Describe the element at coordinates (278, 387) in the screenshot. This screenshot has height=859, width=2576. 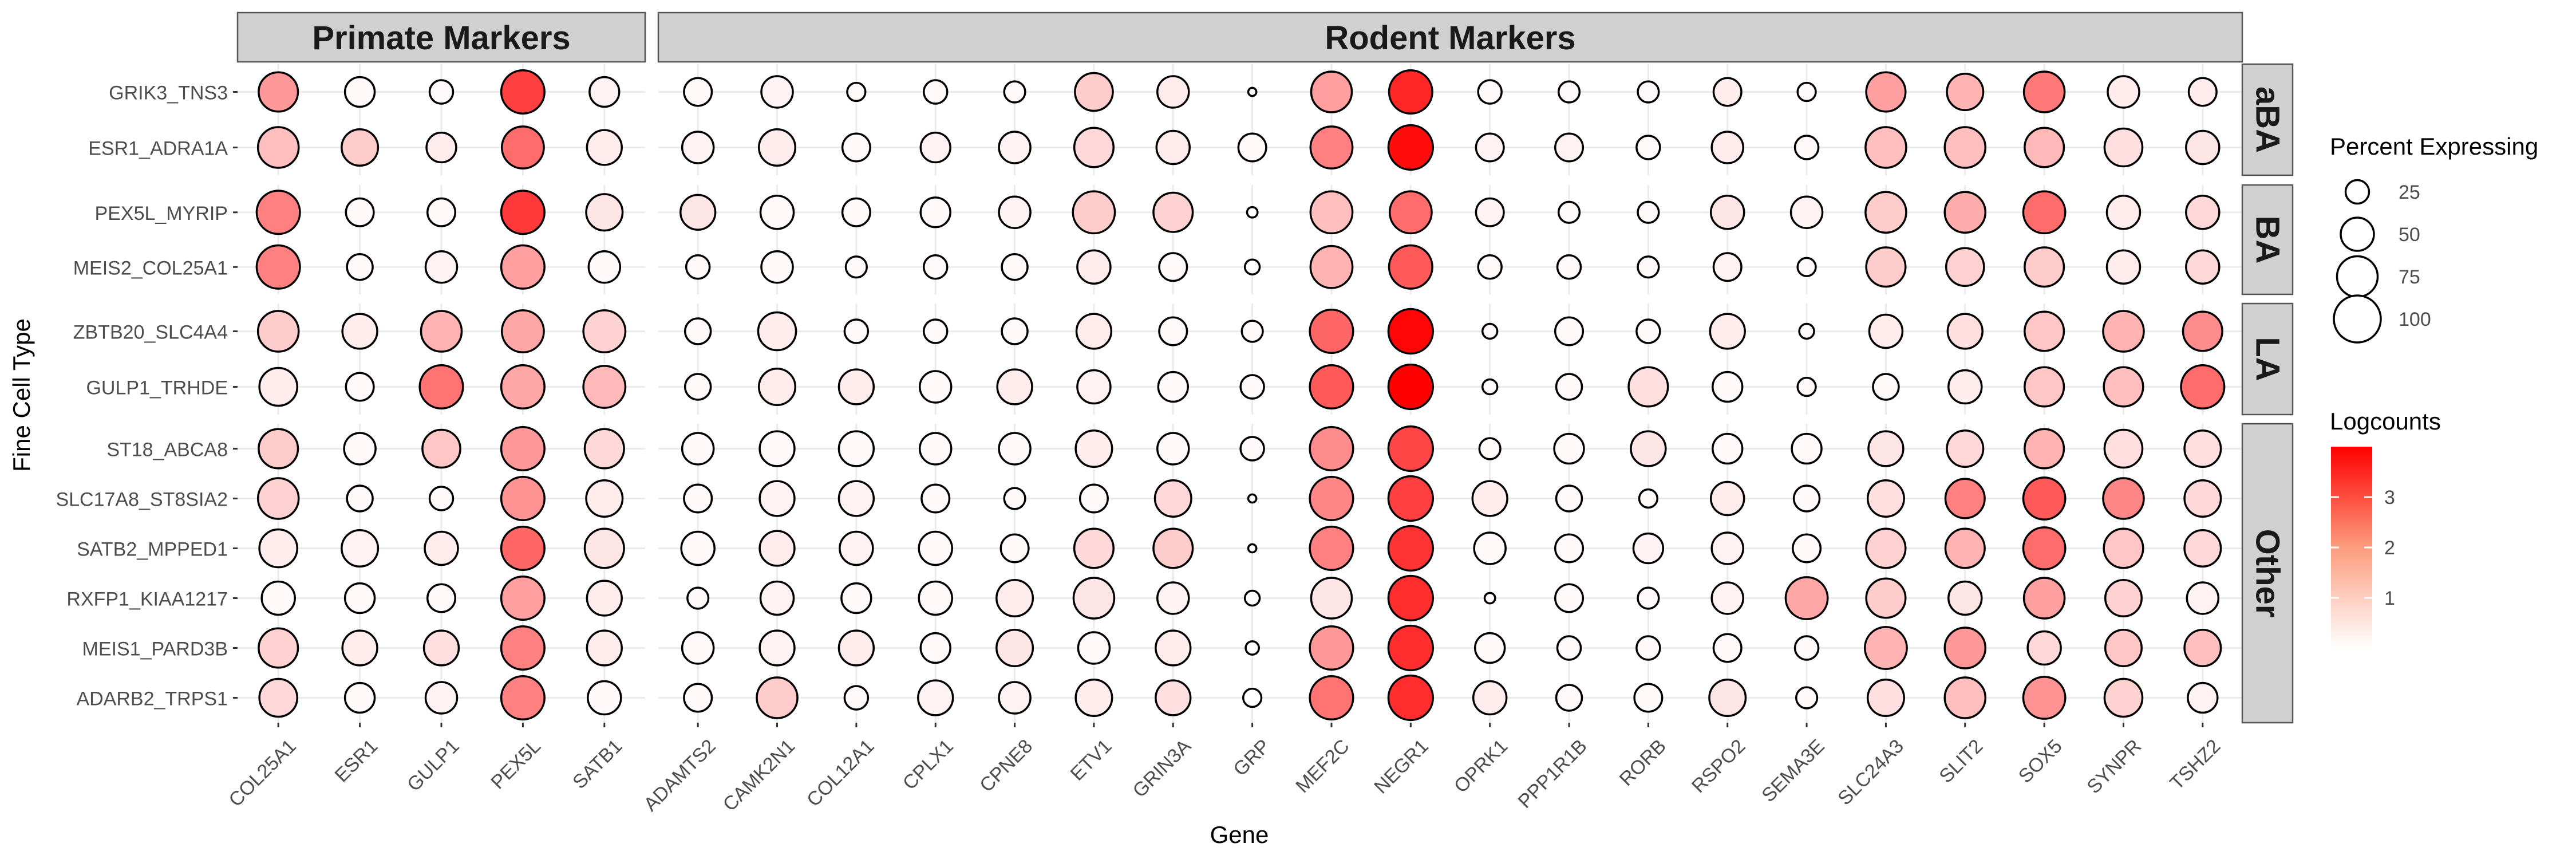
I see `dot-gulp1-trhde-col25a1` at that location.